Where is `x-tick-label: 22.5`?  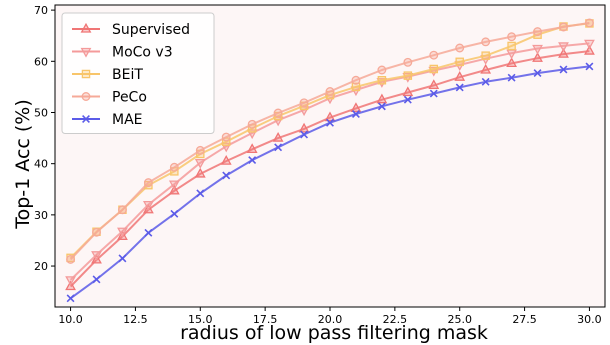 x-tick-label: 22.5 is located at coordinates (395, 319).